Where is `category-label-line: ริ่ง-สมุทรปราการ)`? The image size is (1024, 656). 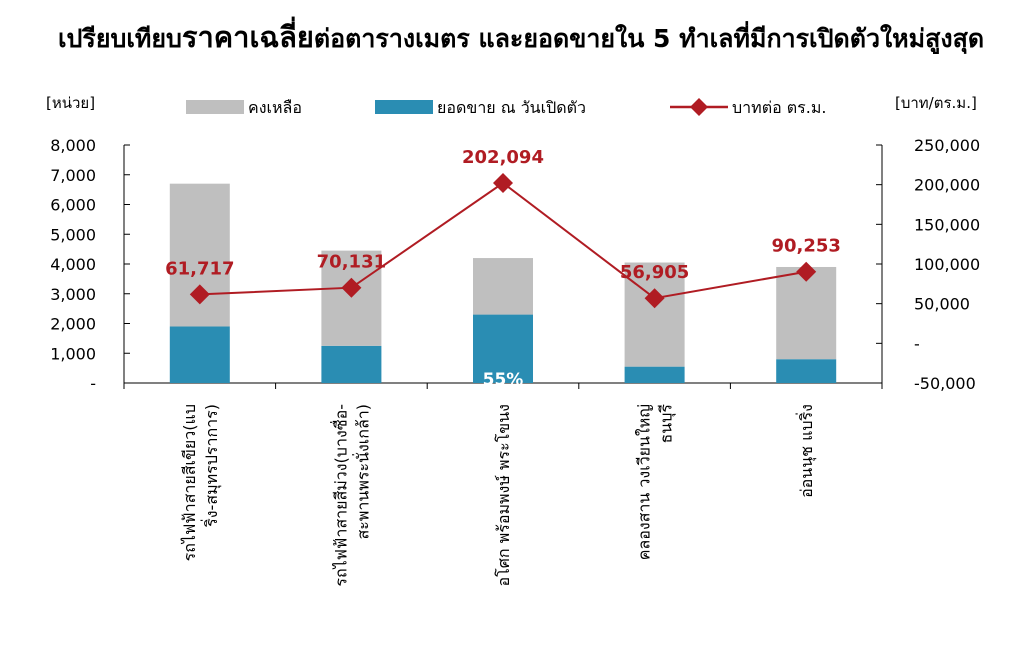 category-label-line: ริ่ง-สมุทรปราการ) is located at coordinates (211, 465).